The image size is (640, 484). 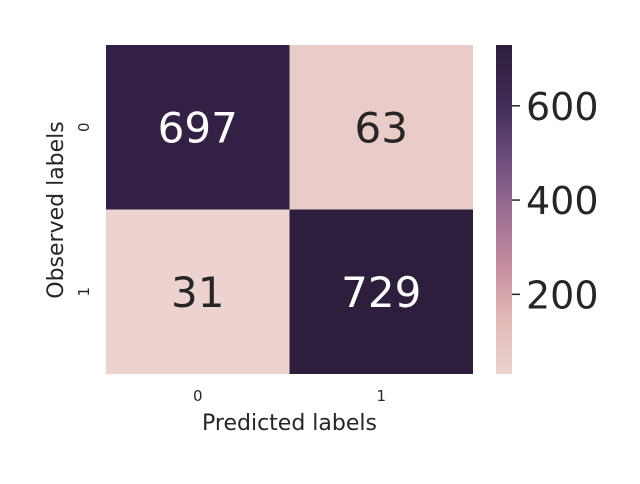 I want to click on cell-annotation-0-0: 697, so click(x=198, y=127).